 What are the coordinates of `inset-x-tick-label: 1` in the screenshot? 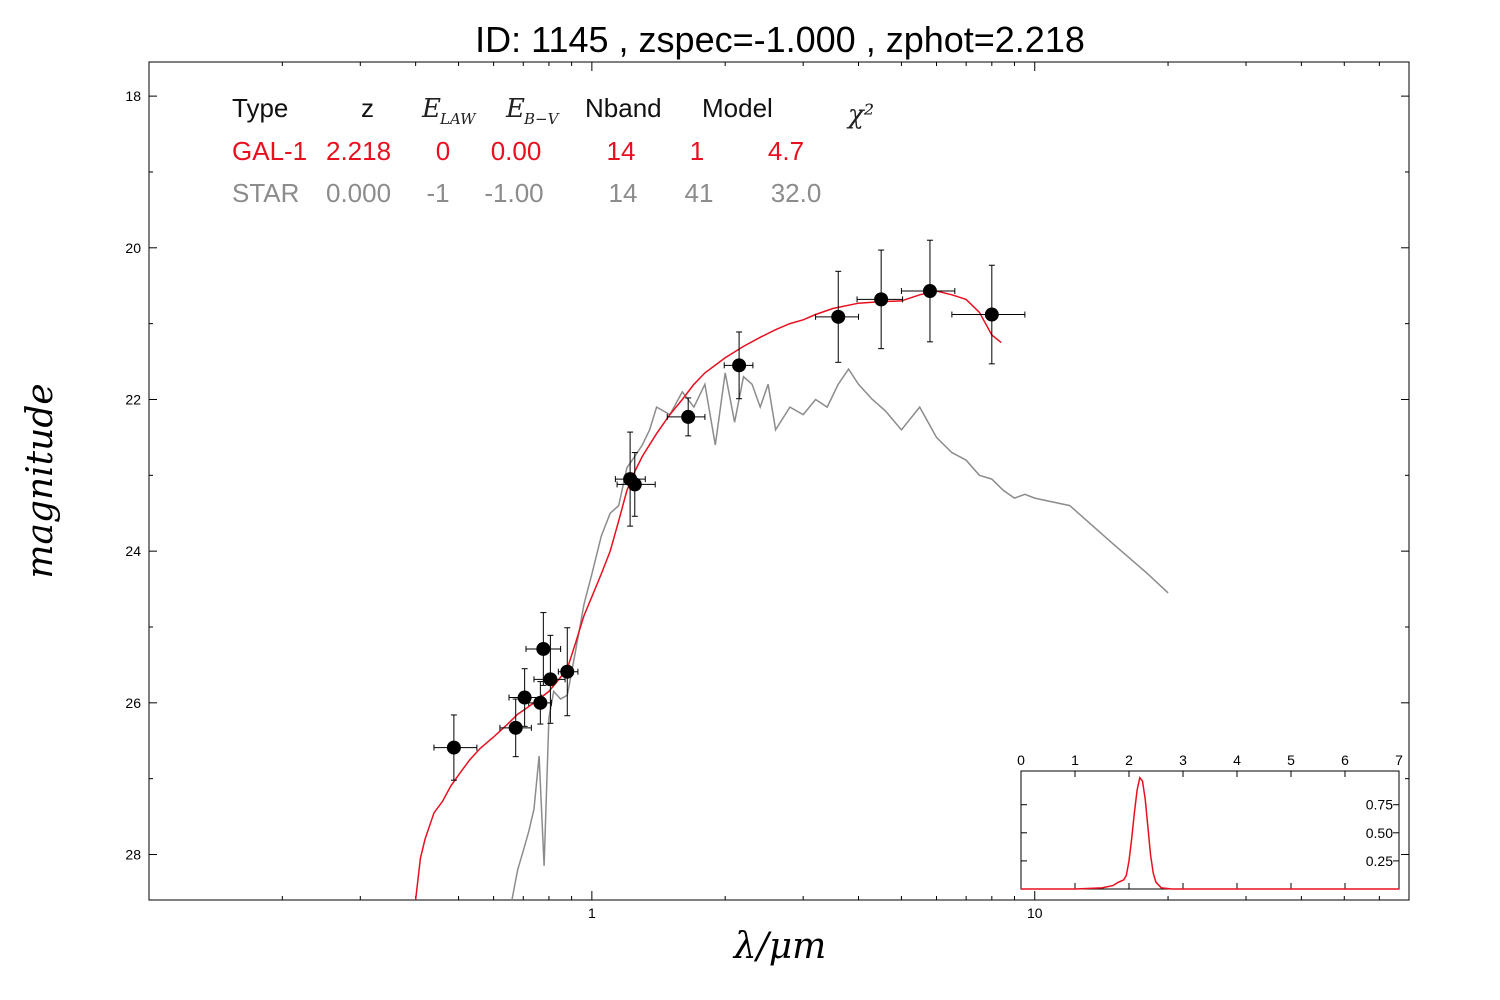 It's located at (1075, 760).